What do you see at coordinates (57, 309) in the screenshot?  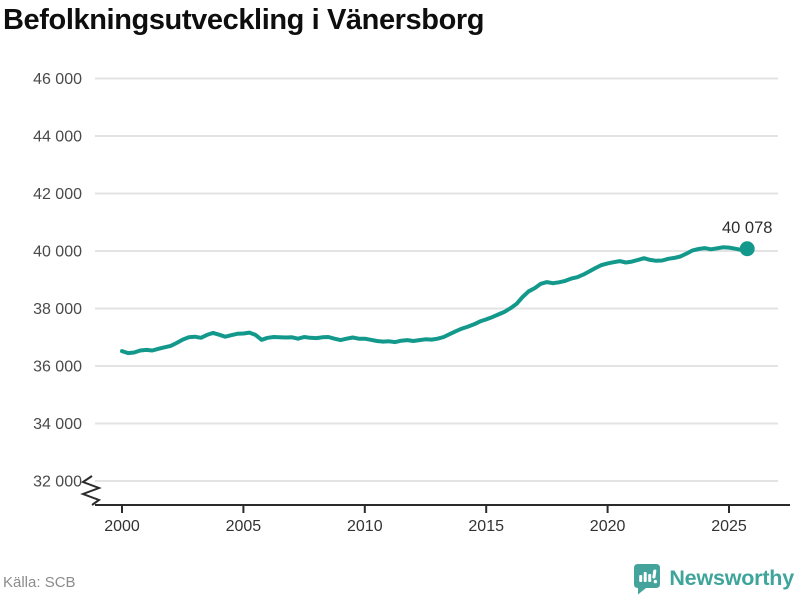 I see `y-tick-label: 38 000` at bounding box center [57, 309].